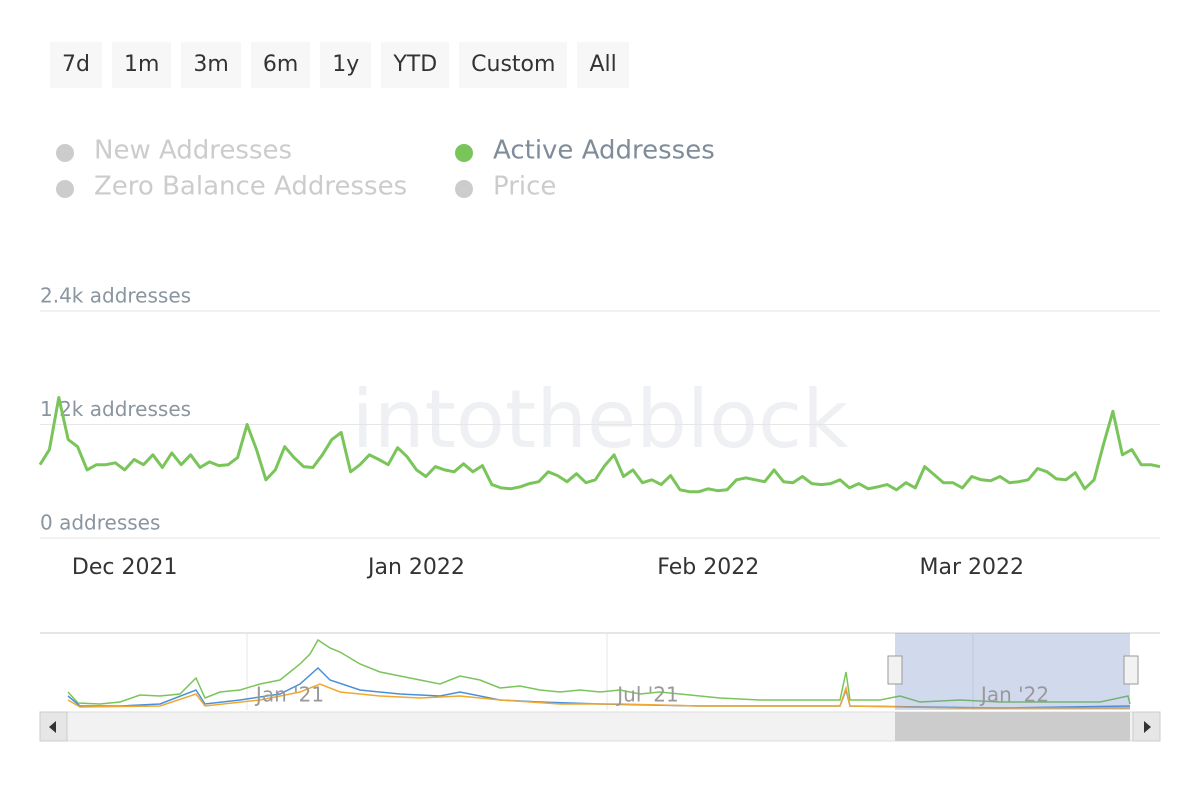 The width and height of the screenshot is (1200, 800). What do you see at coordinates (100, 523) in the screenshot?
I see `y-tick-label: 0 addresses` at bounding box center [100, 523].